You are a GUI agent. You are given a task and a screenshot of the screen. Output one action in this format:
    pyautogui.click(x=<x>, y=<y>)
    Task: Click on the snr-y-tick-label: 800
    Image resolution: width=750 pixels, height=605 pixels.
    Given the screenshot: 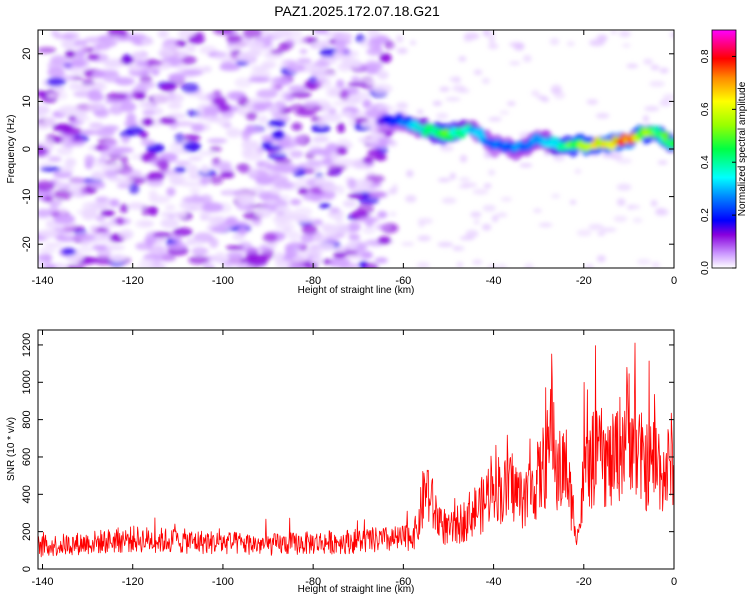 What is the action you would take?
    pyautogui.click(x=27, y=419)
    